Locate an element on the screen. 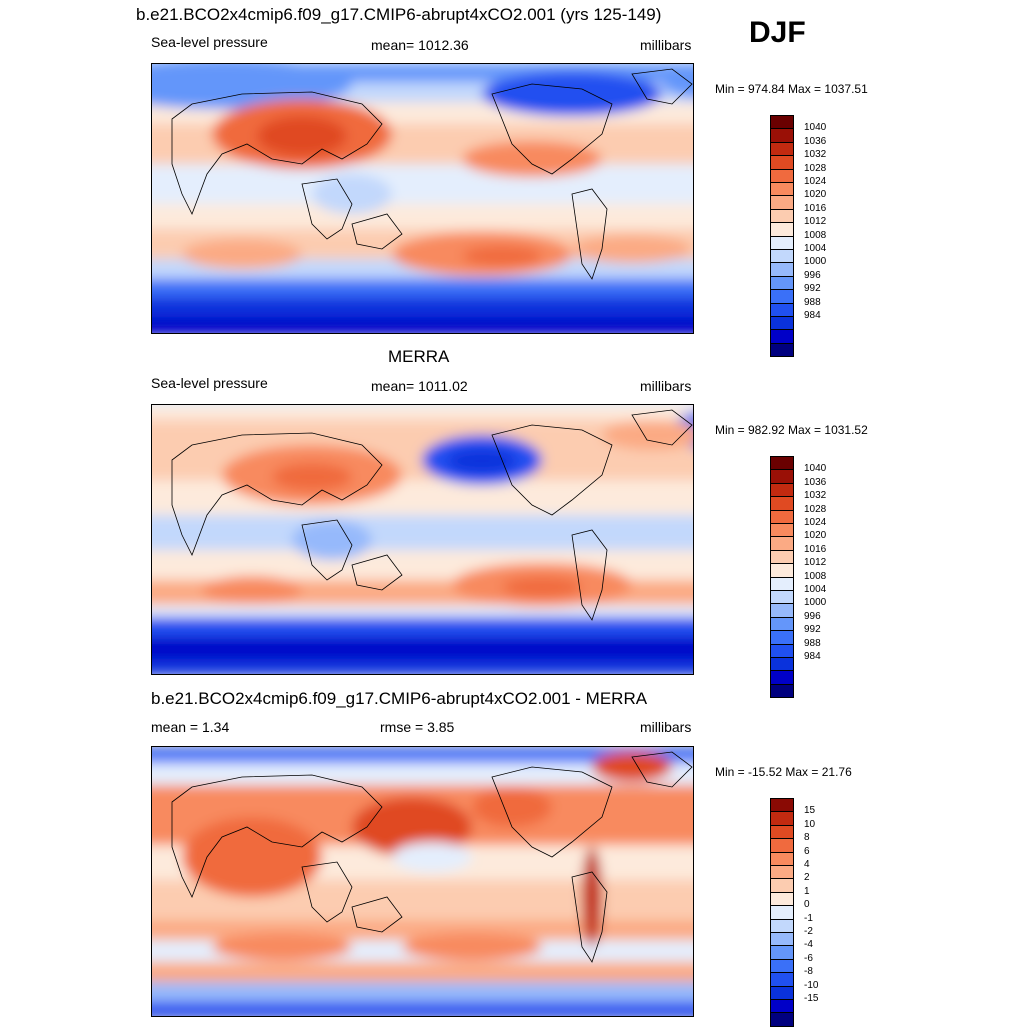 This screenshot has height=1027, width=1024. colorbar-label: 8 is located at coordinates (807, 838).